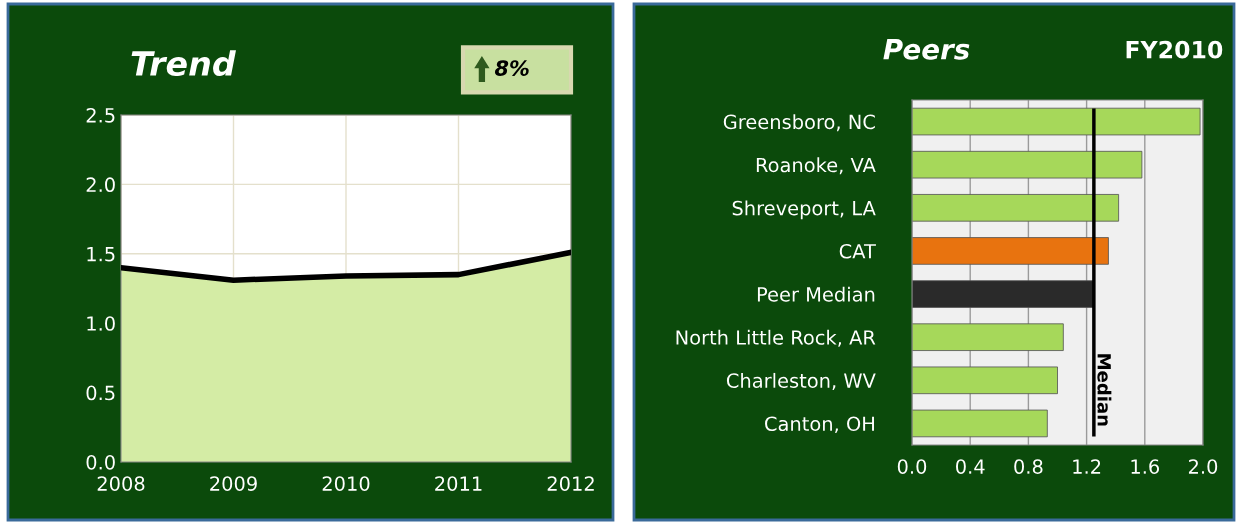  What do you see at coordinates (926, 49) in the screenshot?
I see `chart-title: Peers` at bounding box center [926, 49].